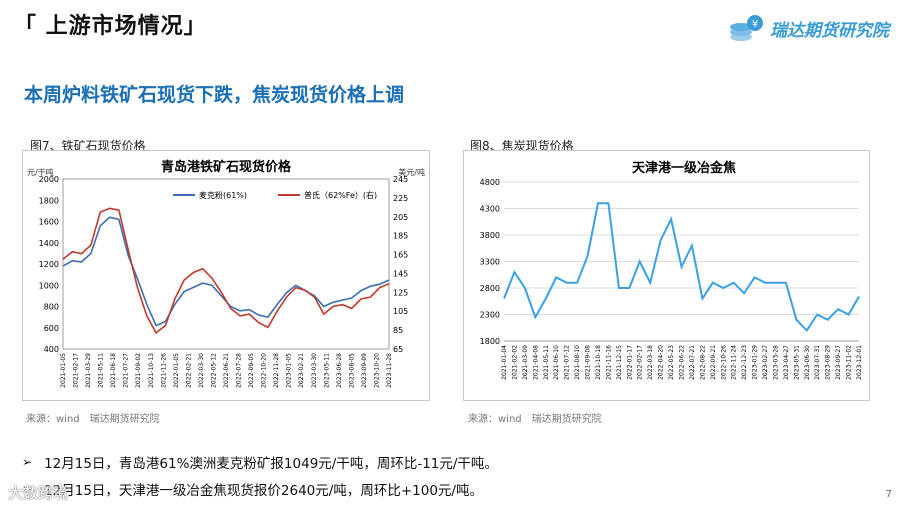 Image resolution: width=900 pixels, height=514 pixels. I want to click on x-tick-label: 2021-12-15, so click(619, 362).